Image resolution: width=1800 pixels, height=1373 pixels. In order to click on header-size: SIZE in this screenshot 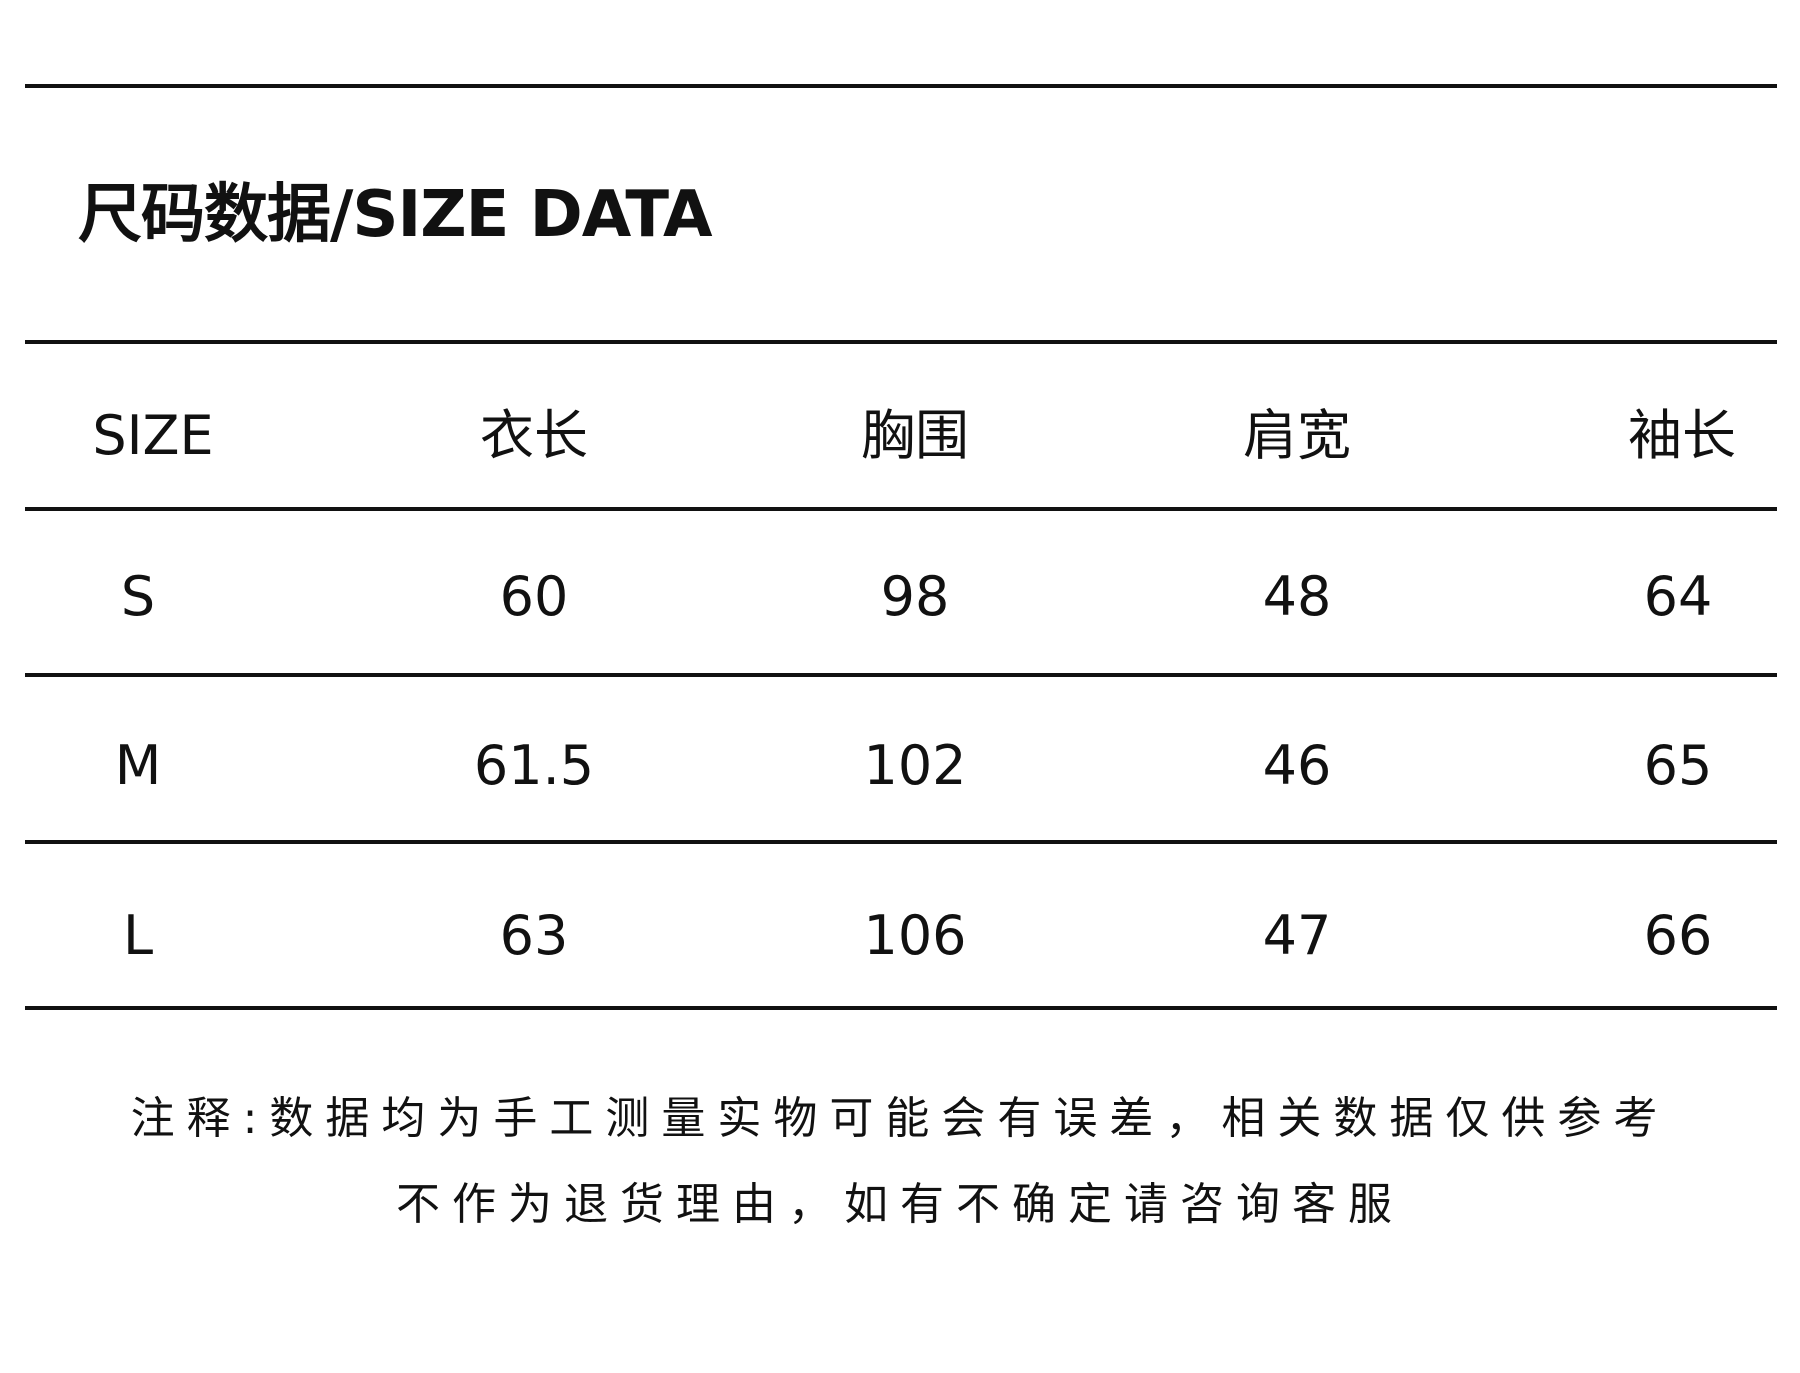, I will do `click(153, 435)`.